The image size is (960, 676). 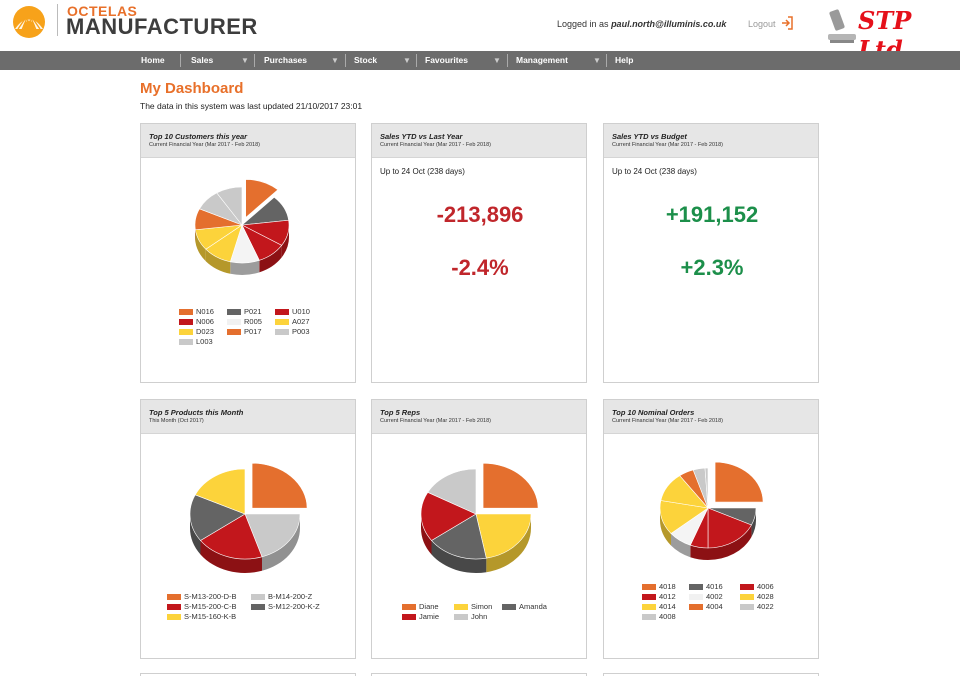 What do you see at coordinates (492, 613) in the screenshot?
I see `reps-legend: Diane Simon Amanda Jamie John` at bounding box center [492, 613].